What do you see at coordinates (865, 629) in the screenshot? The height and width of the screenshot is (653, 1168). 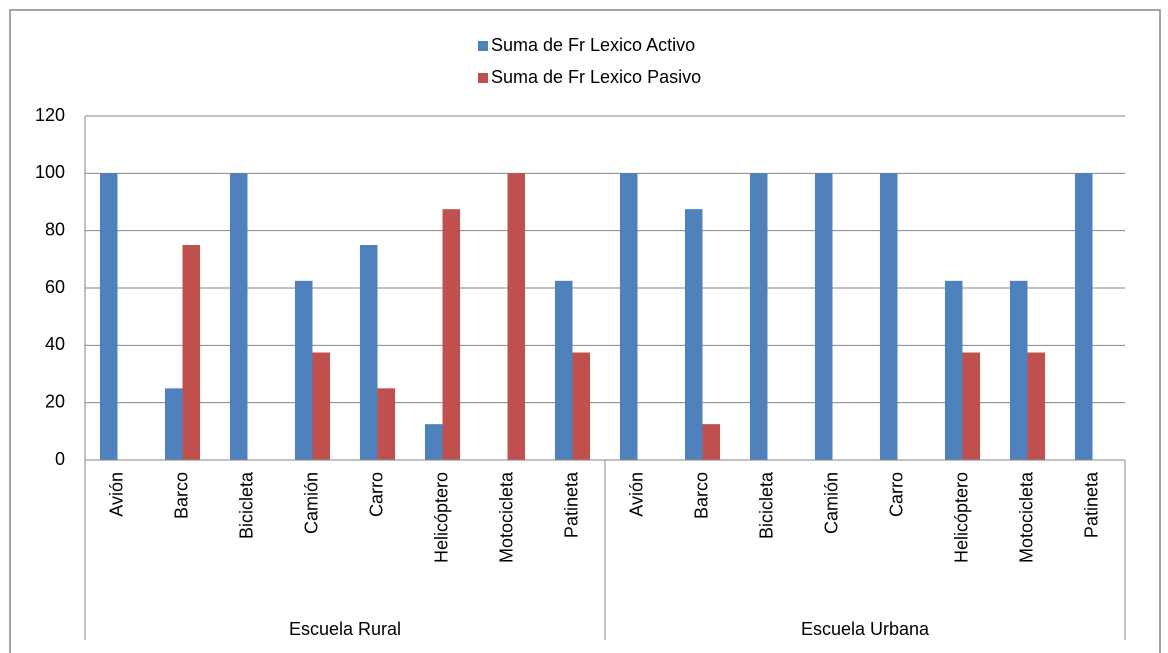 I see `group-label: Escuela Urbana` at bounding box center [865, 629].